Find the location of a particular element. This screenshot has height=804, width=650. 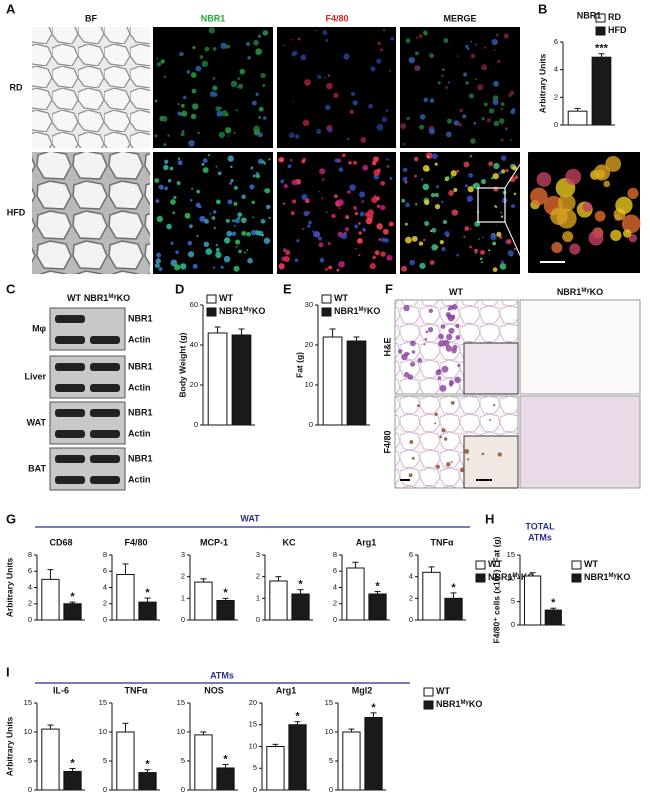

zoom-line is located at coordinates (516, 247).